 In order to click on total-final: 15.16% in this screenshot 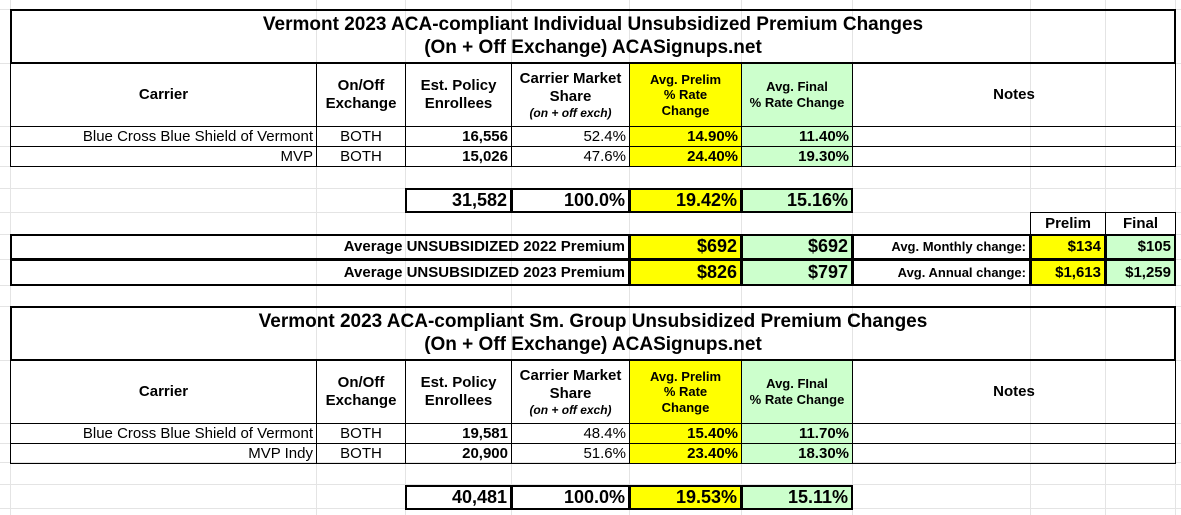, I will do `click(797, 200)`.